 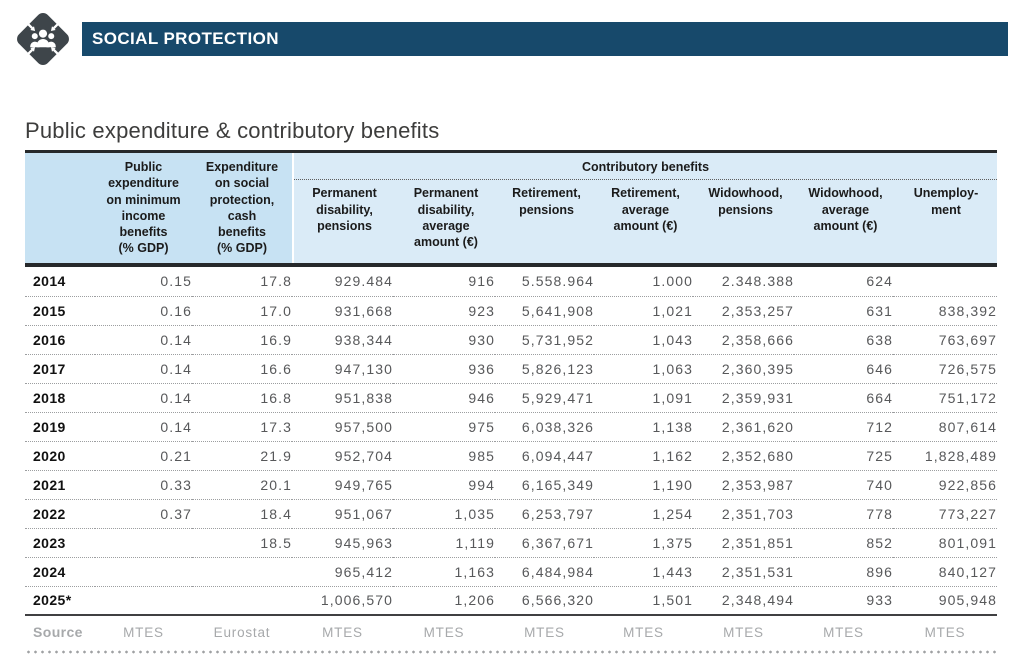 What do you see at coordinates (342, 572) in the screenshot?
I see `value-cell: 965,412` at bounding box center [342, 572].